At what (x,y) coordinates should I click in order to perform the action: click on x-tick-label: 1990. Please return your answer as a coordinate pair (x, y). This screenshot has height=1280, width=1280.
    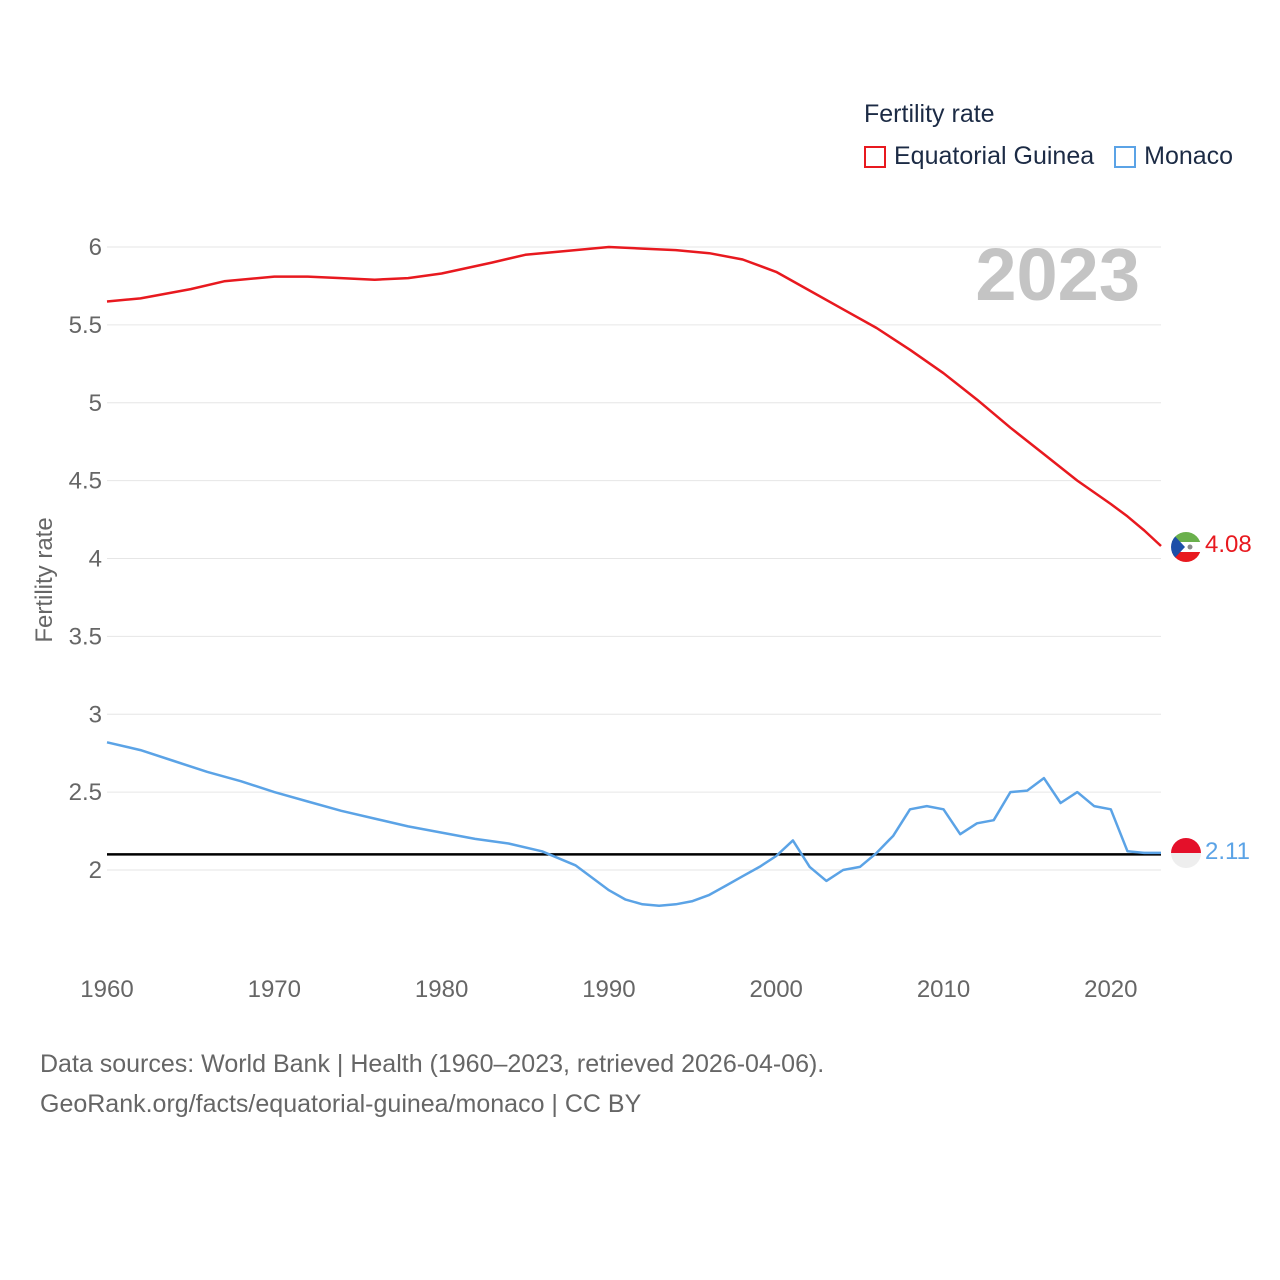
    Looking at the image, I should click on (608, 989).